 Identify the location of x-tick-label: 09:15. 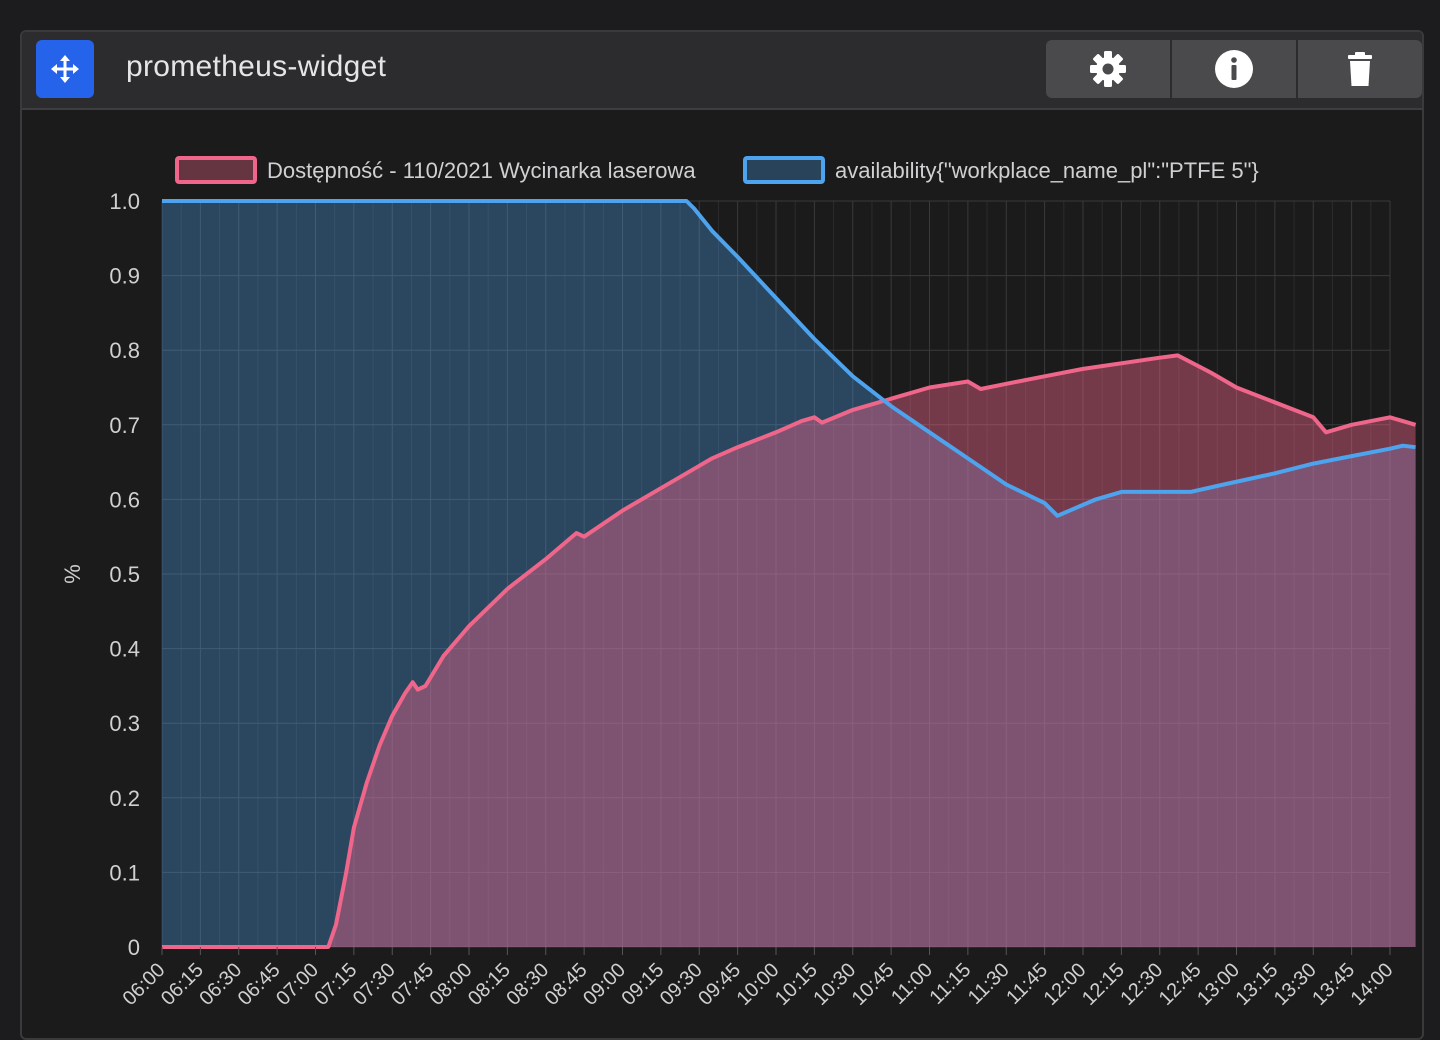
(642, 984).